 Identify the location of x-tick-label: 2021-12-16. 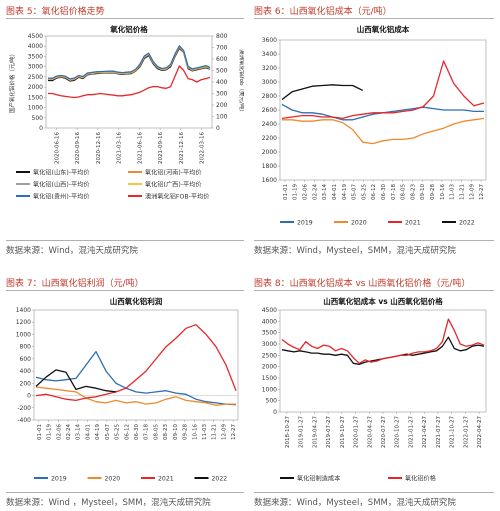
(182, 148).